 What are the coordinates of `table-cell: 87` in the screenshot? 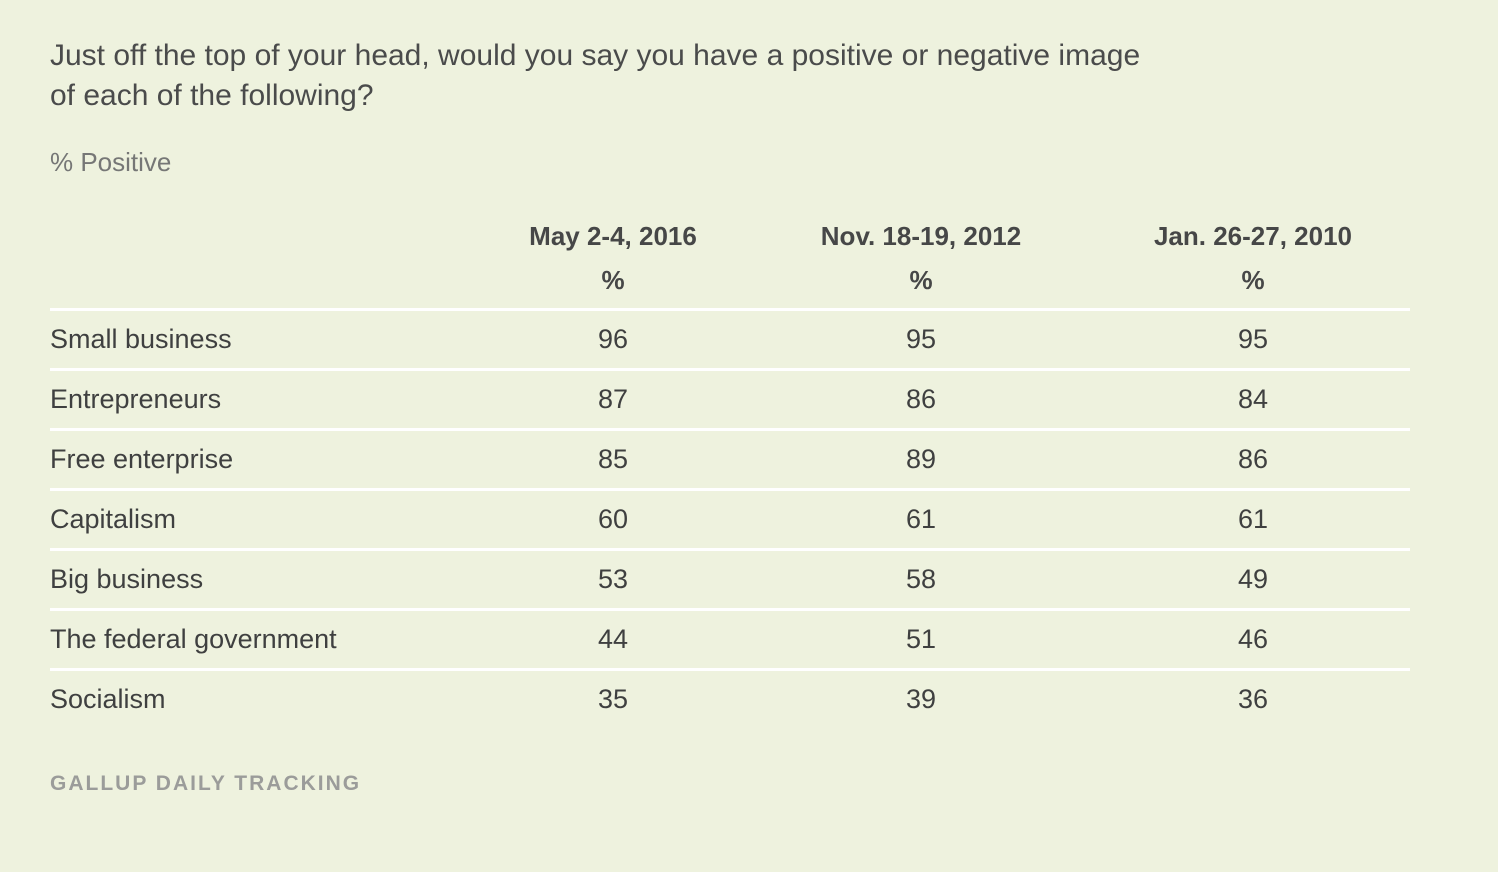 It's located at (613, 399).